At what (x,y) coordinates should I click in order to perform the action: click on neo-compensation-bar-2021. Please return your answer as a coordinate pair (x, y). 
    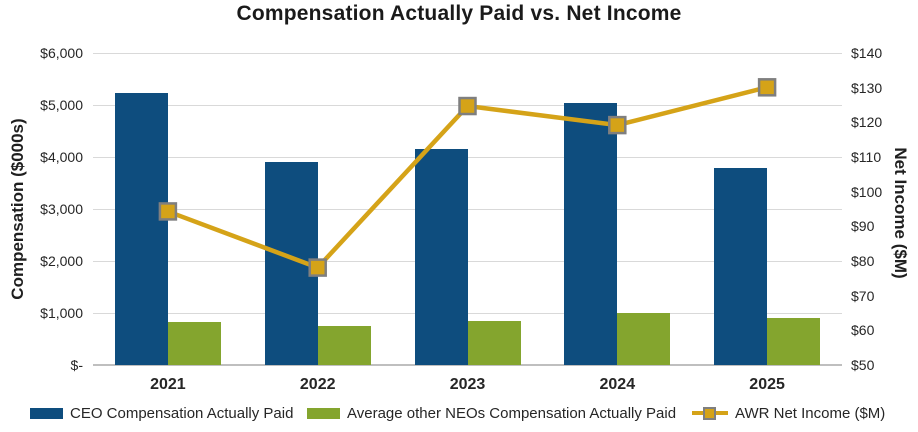
    Looking at the image, I should click on (194, 343).